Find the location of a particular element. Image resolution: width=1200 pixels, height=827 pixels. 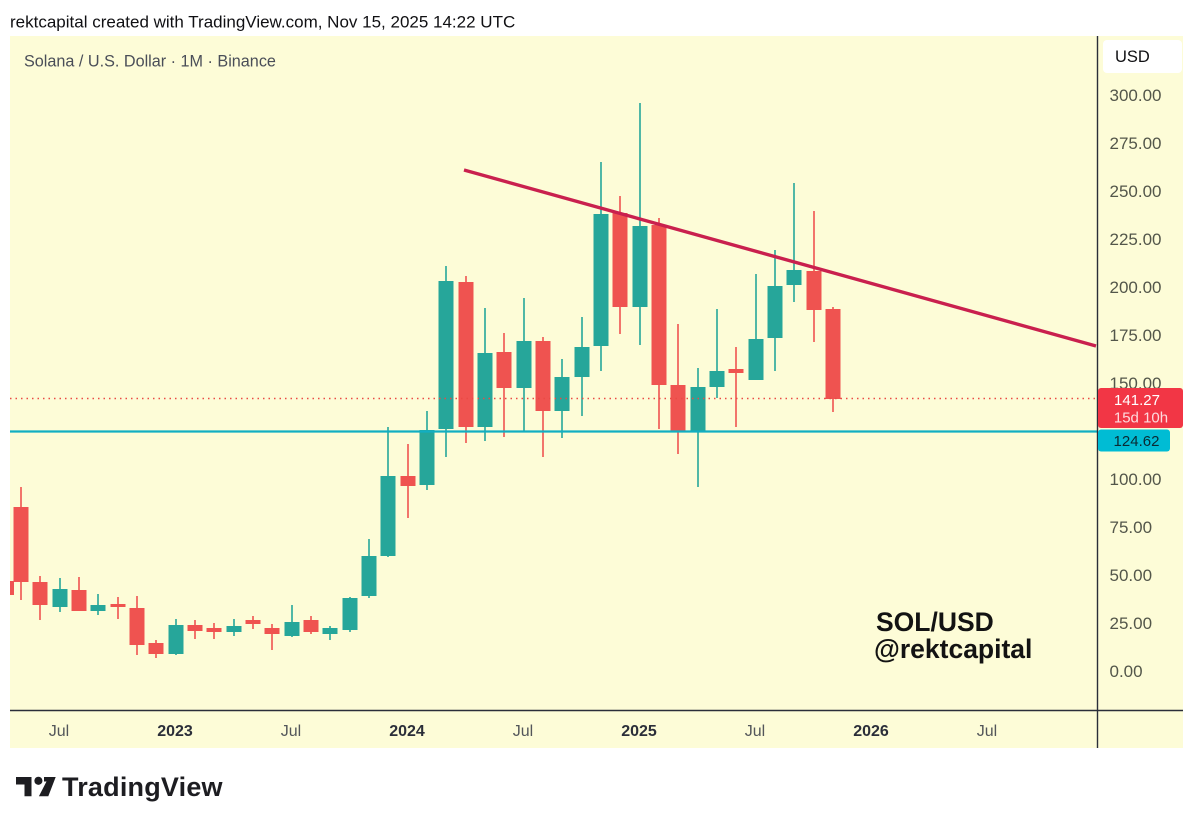

svg-text: 225.00 is located at coordinates (1136, 239).